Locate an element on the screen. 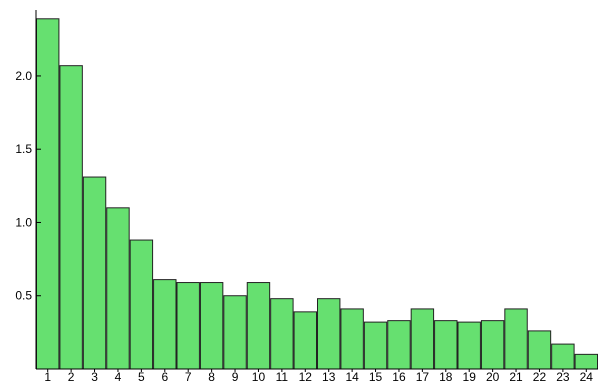  y-tick-label: 0.5 is located at coordinates (23, 296).